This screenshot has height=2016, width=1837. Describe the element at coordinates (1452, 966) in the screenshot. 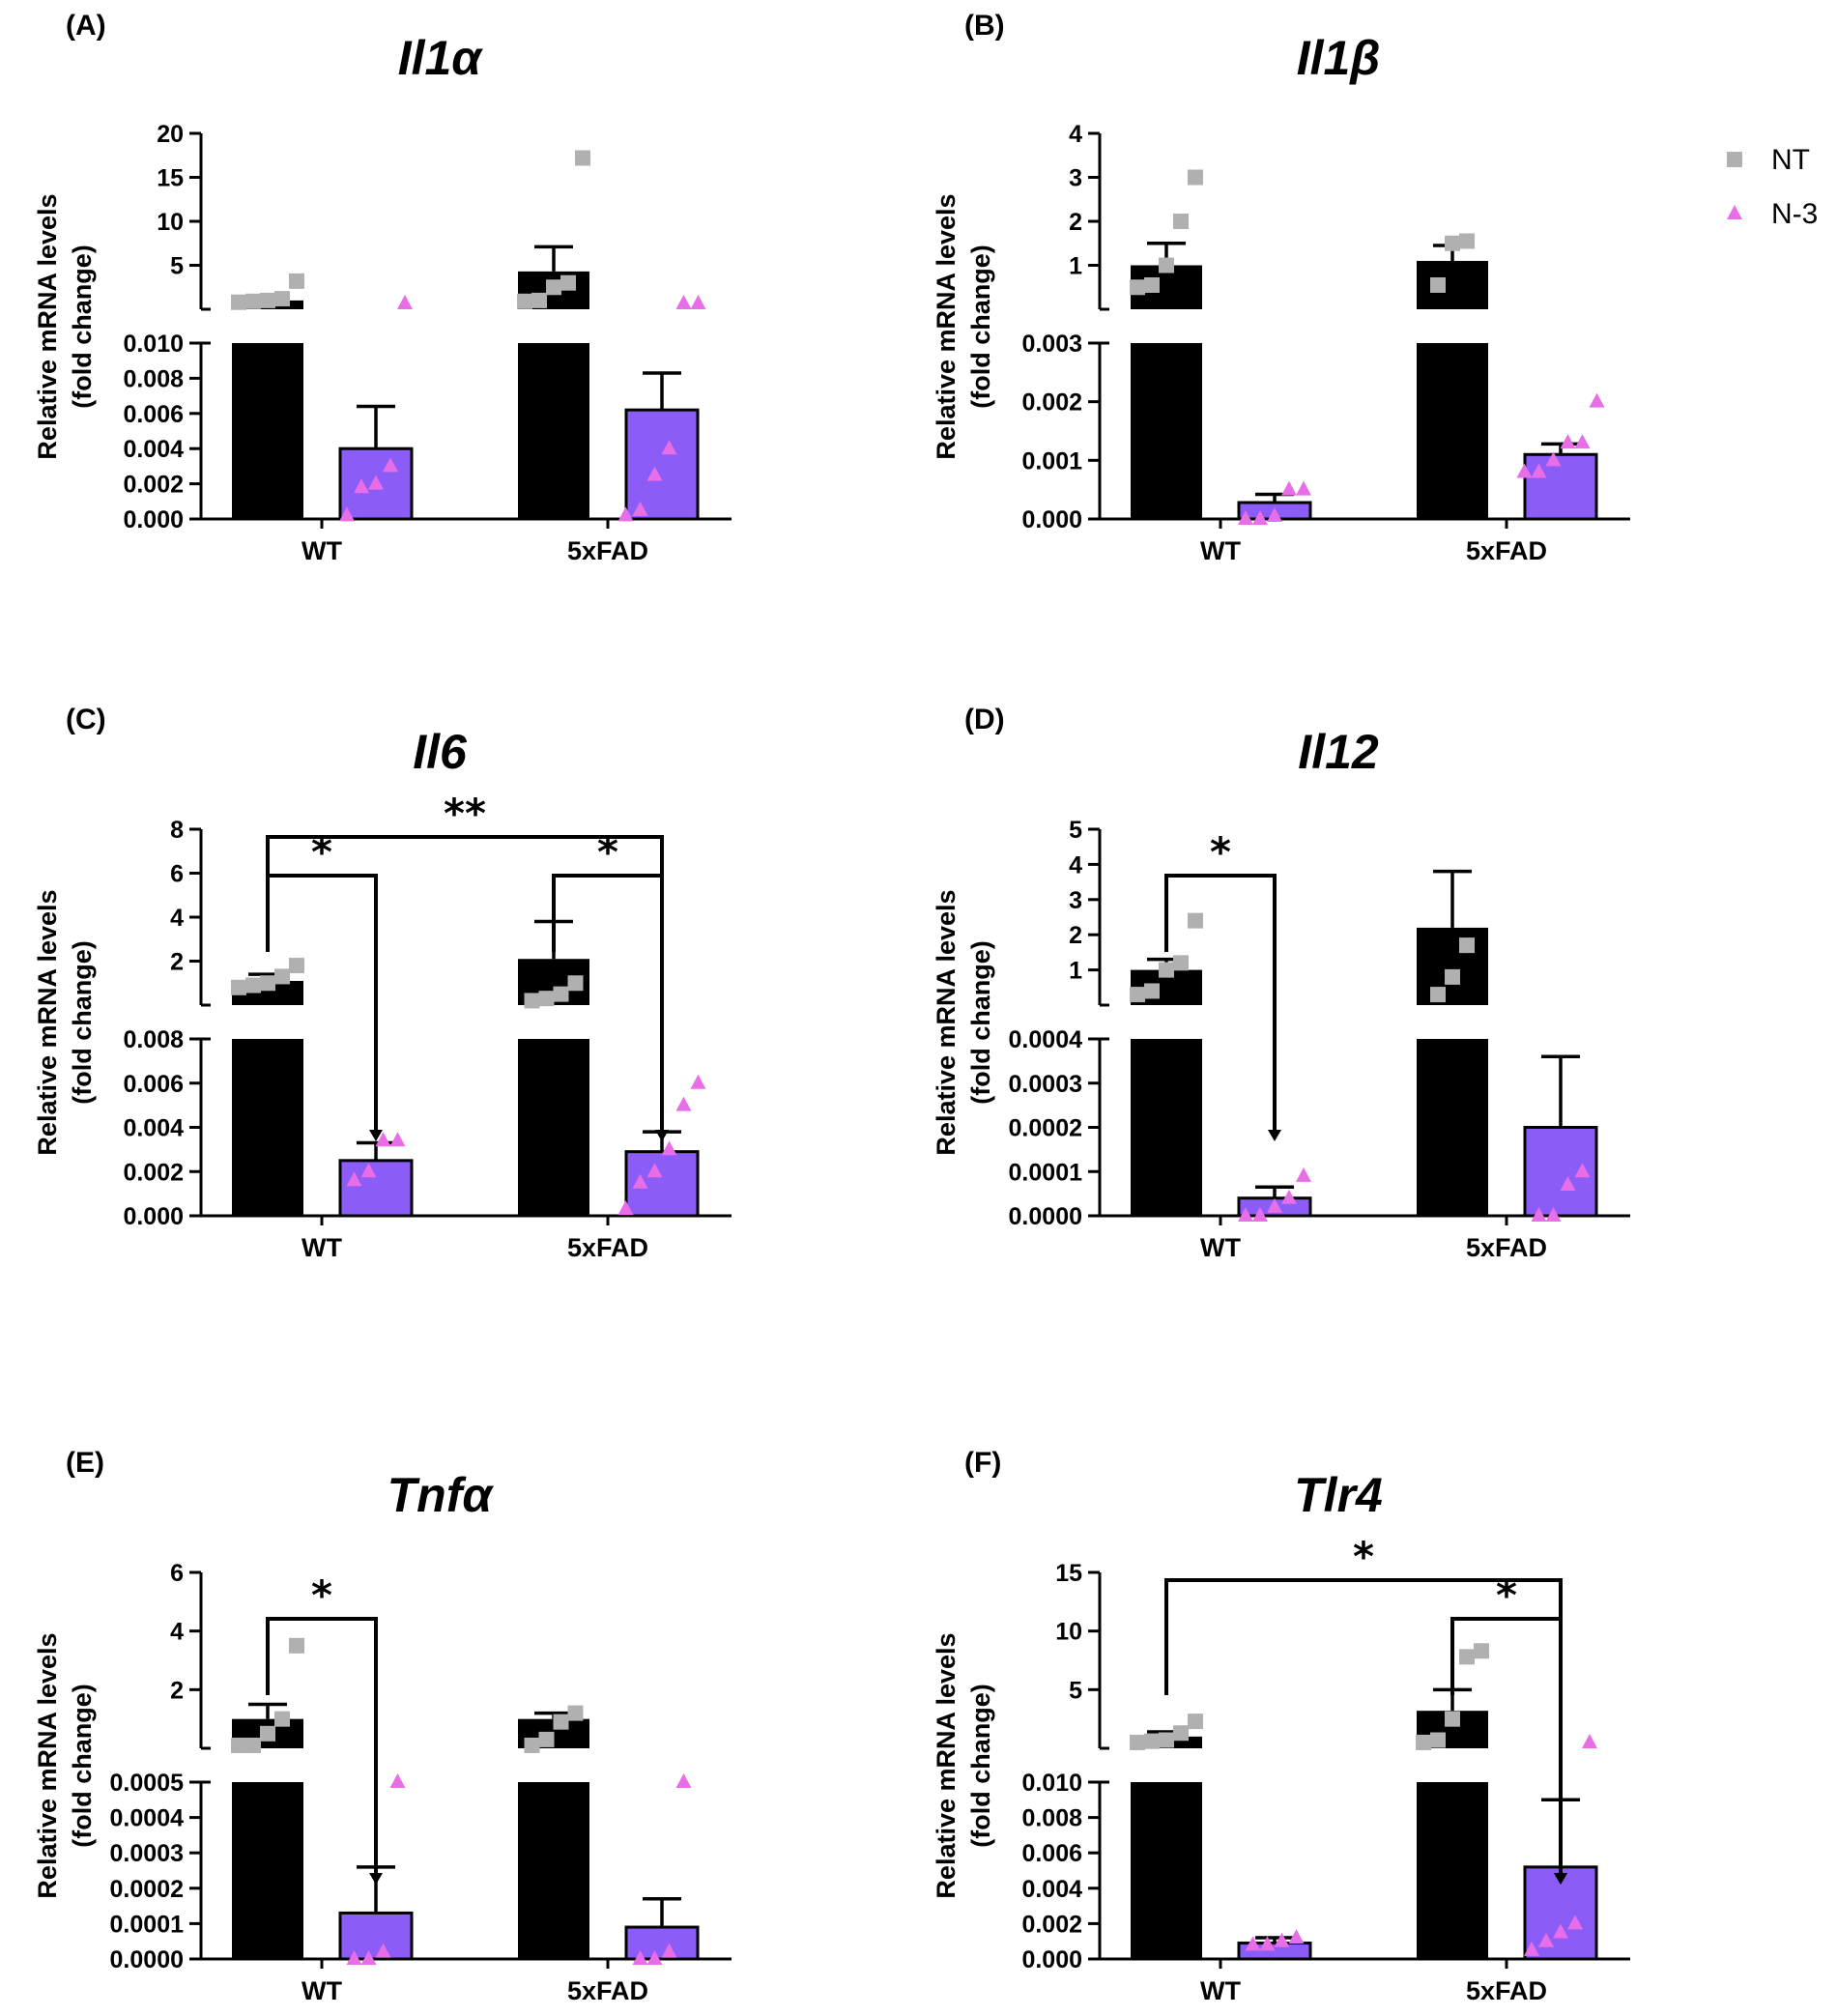

I see `bar-nt-upper` at that location.